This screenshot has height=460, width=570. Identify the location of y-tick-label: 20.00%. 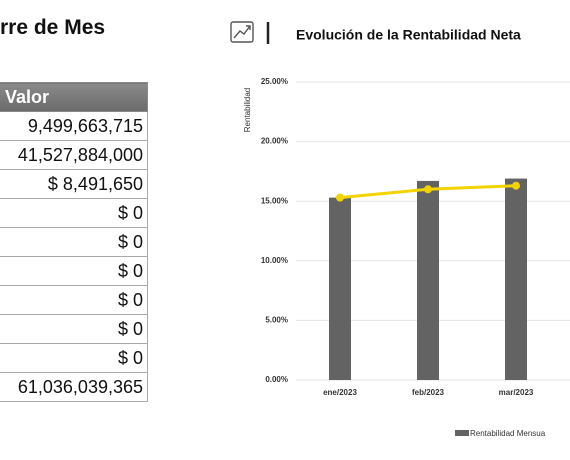
(274, 141).